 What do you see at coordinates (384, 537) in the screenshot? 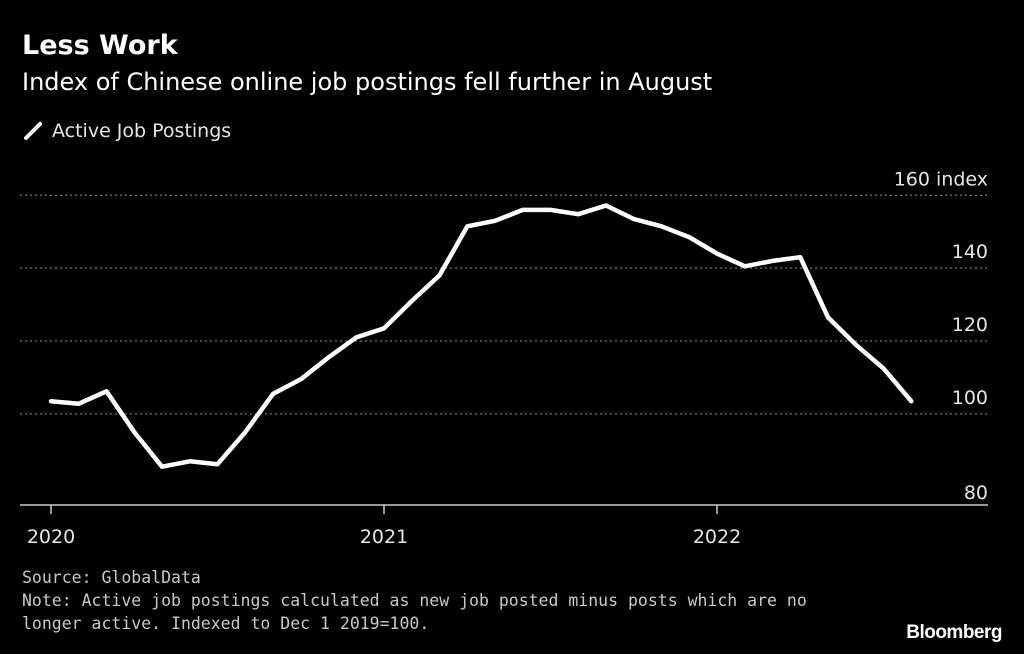
I see `x-tick-label-2021: 2021` at bounding box center [384, 537].